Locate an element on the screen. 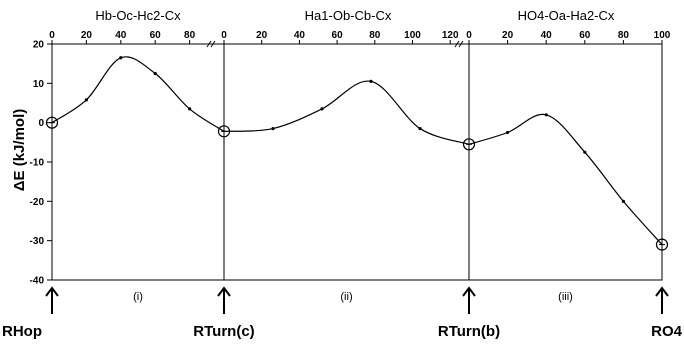  y-tick-label: 10 is located at coordinates (39, 84).